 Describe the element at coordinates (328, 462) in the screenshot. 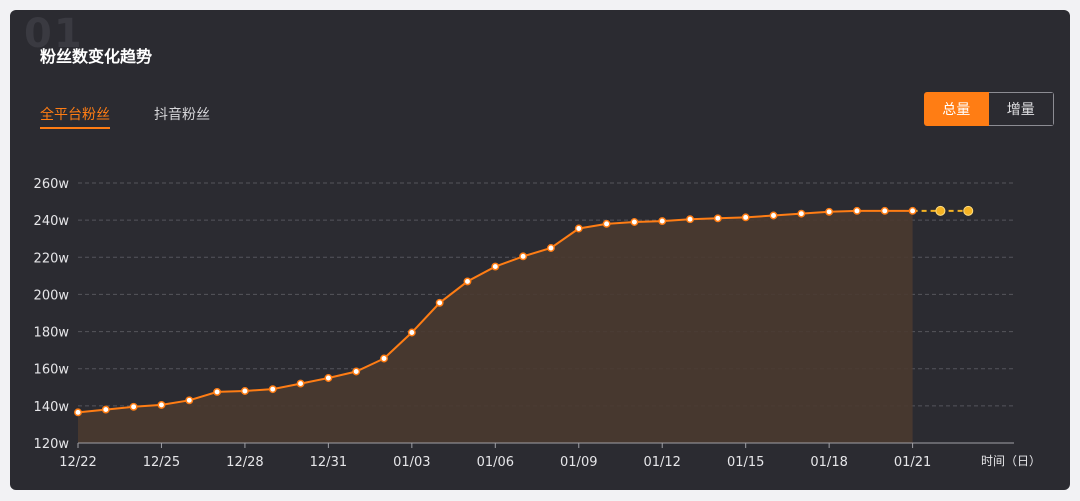

I see `x-tick-label: 12/31` at that location.